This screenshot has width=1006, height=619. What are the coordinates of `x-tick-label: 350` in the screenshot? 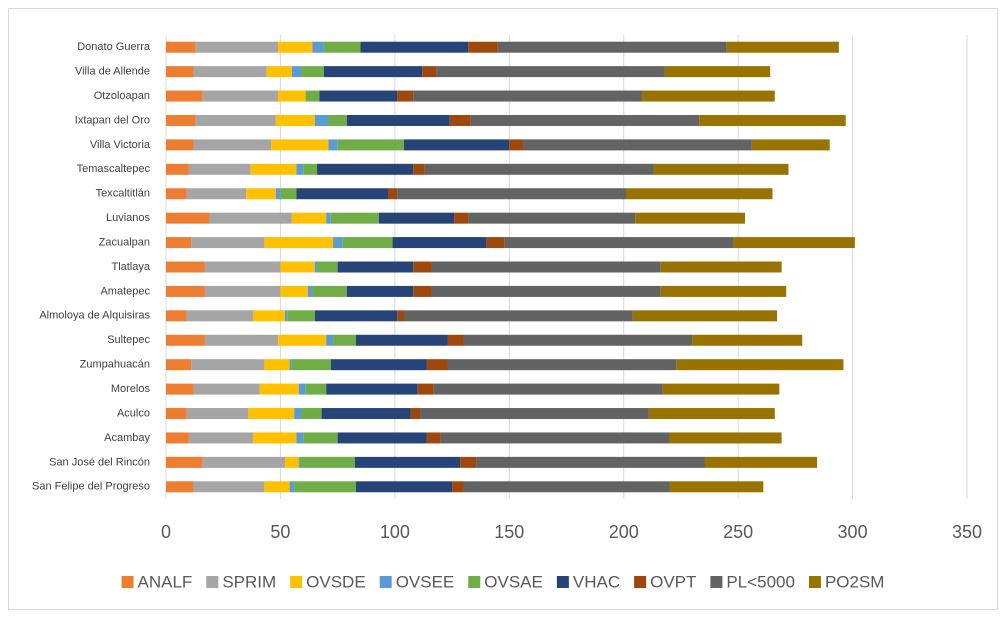 It's located at (967, 532).